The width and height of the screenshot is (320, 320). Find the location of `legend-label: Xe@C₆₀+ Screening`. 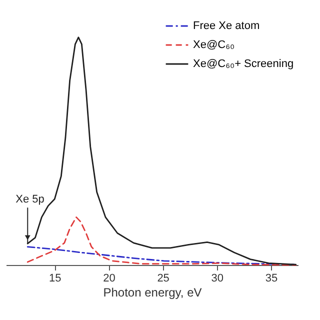

legend-label: Xe@C₆₀+ Screening is located at coordinates (243, 64).